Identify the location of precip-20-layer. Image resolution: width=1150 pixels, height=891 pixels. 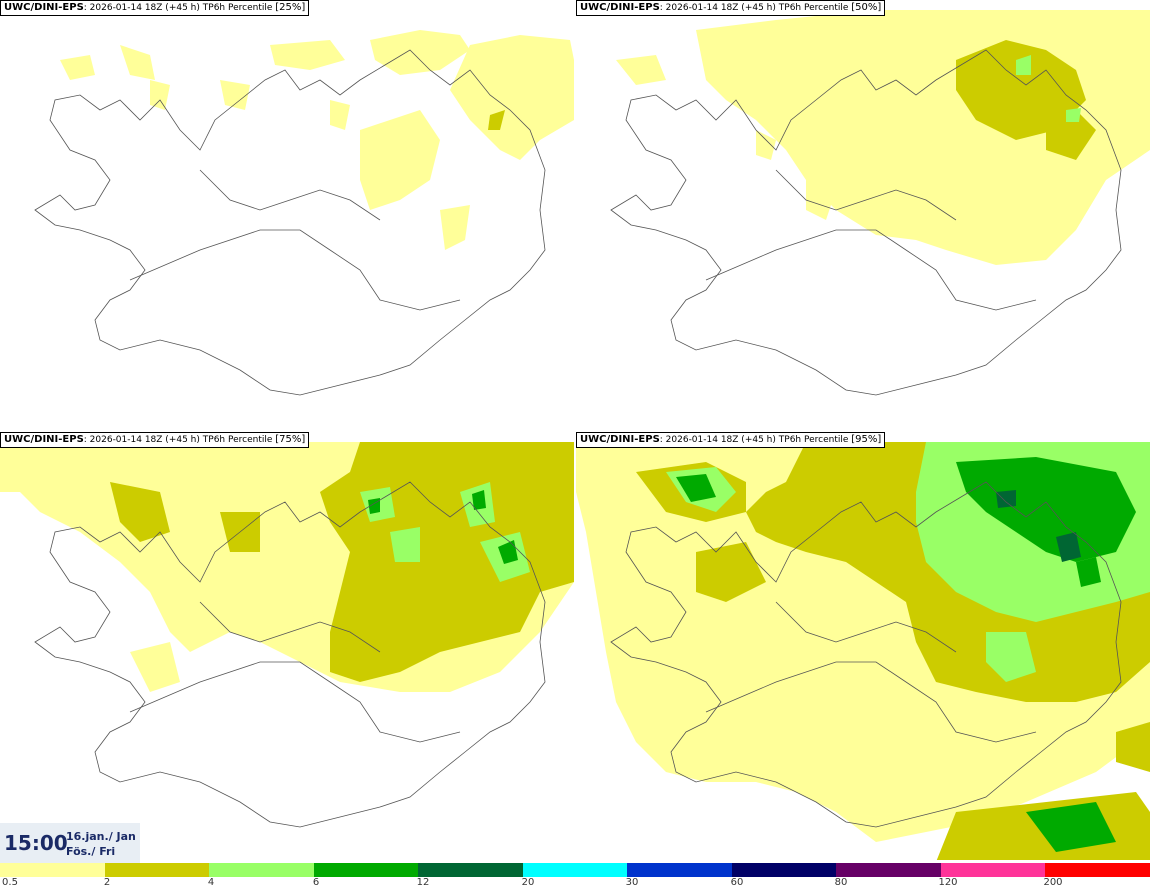
(1038, 526).